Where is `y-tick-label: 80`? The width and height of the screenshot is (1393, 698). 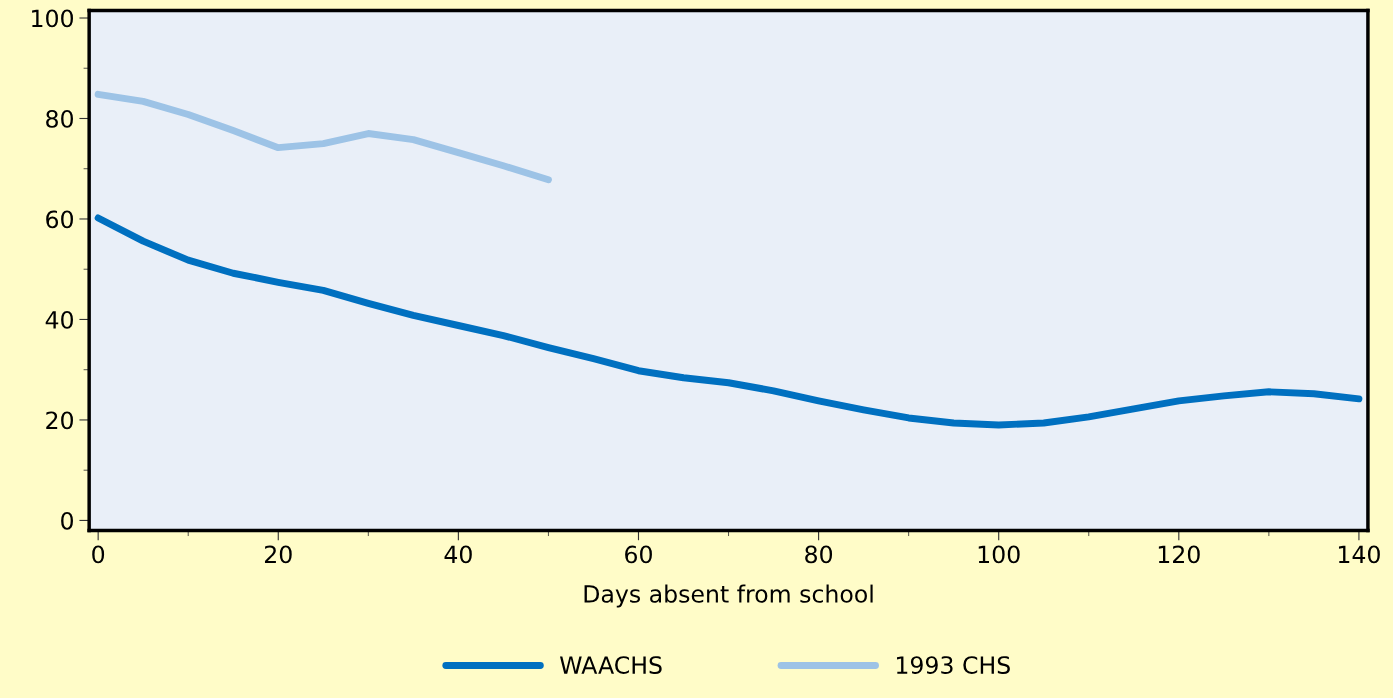 y-tick-label: 80 is located at coordinates (59, 118).